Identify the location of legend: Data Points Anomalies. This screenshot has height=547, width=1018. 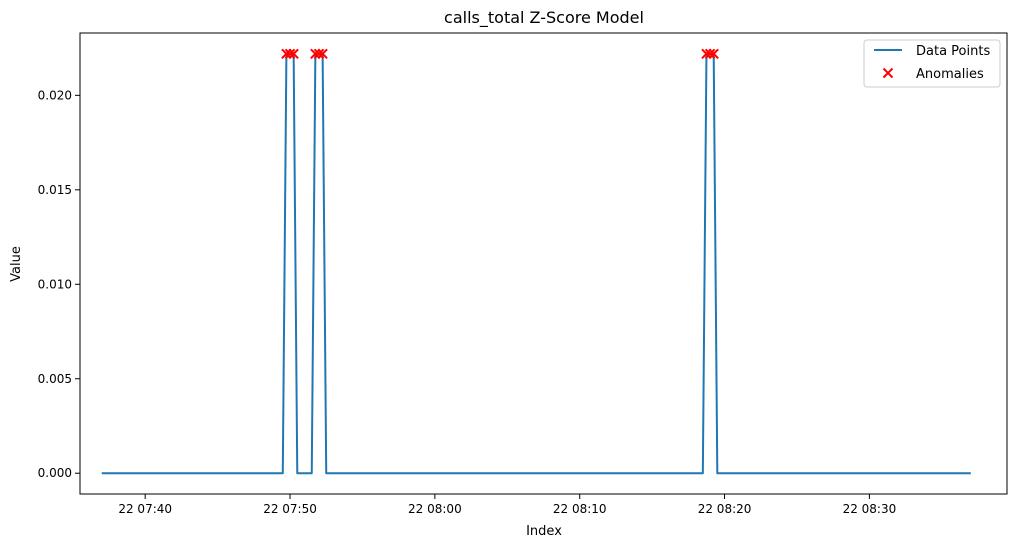
(932, 63).